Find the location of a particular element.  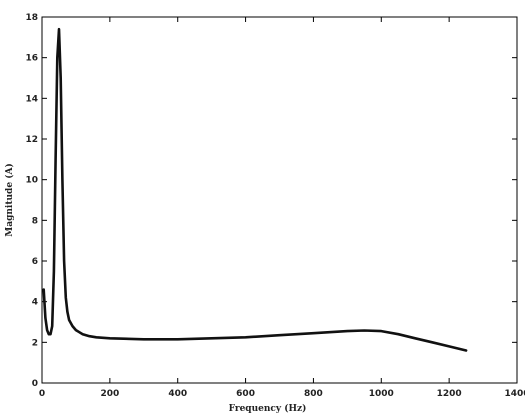

x-tick-label: 400 is located at coordinates (177, 394).